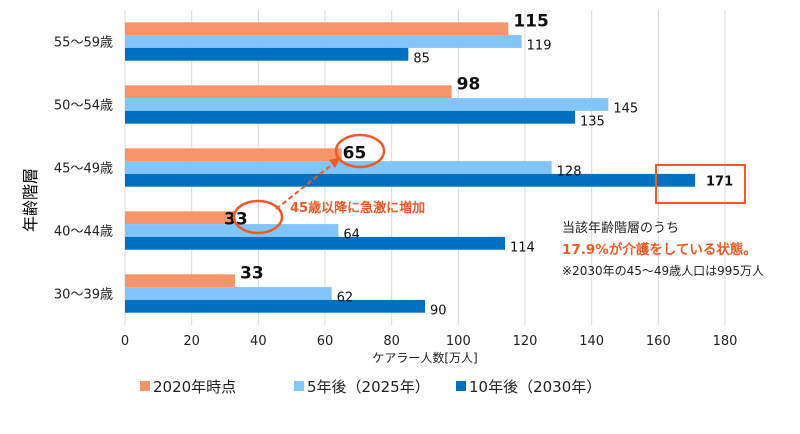 The height and width of the screenshot is (434, 800). What do you see at coordinates (469, 84) in the screenshot?
I see `data-label: 98` at bounding box center [469, 84].